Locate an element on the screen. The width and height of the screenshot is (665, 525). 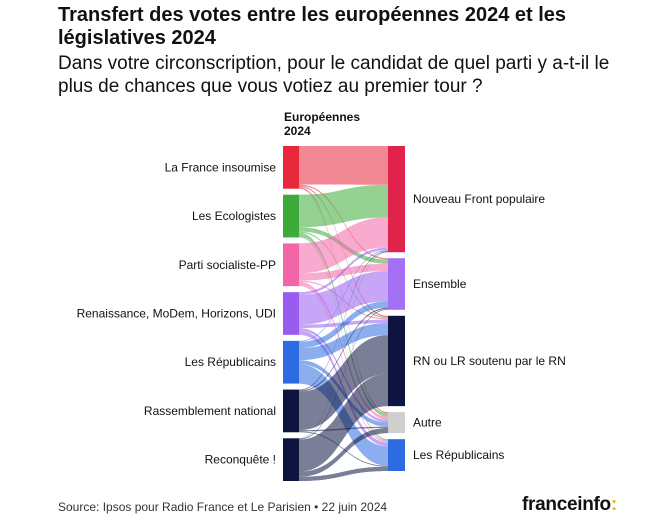
source-label-5: Rassemblement national is located at coordinates (210, 411).